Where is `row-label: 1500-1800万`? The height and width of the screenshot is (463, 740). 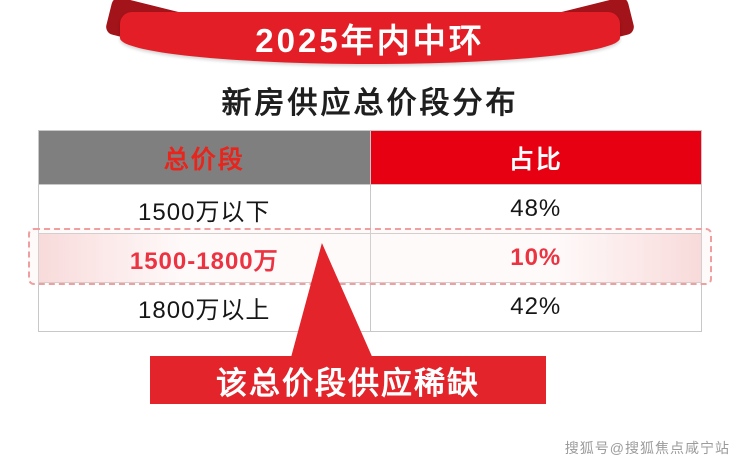 row-label: 1500-1800万 is located at coordinates (205, 258).